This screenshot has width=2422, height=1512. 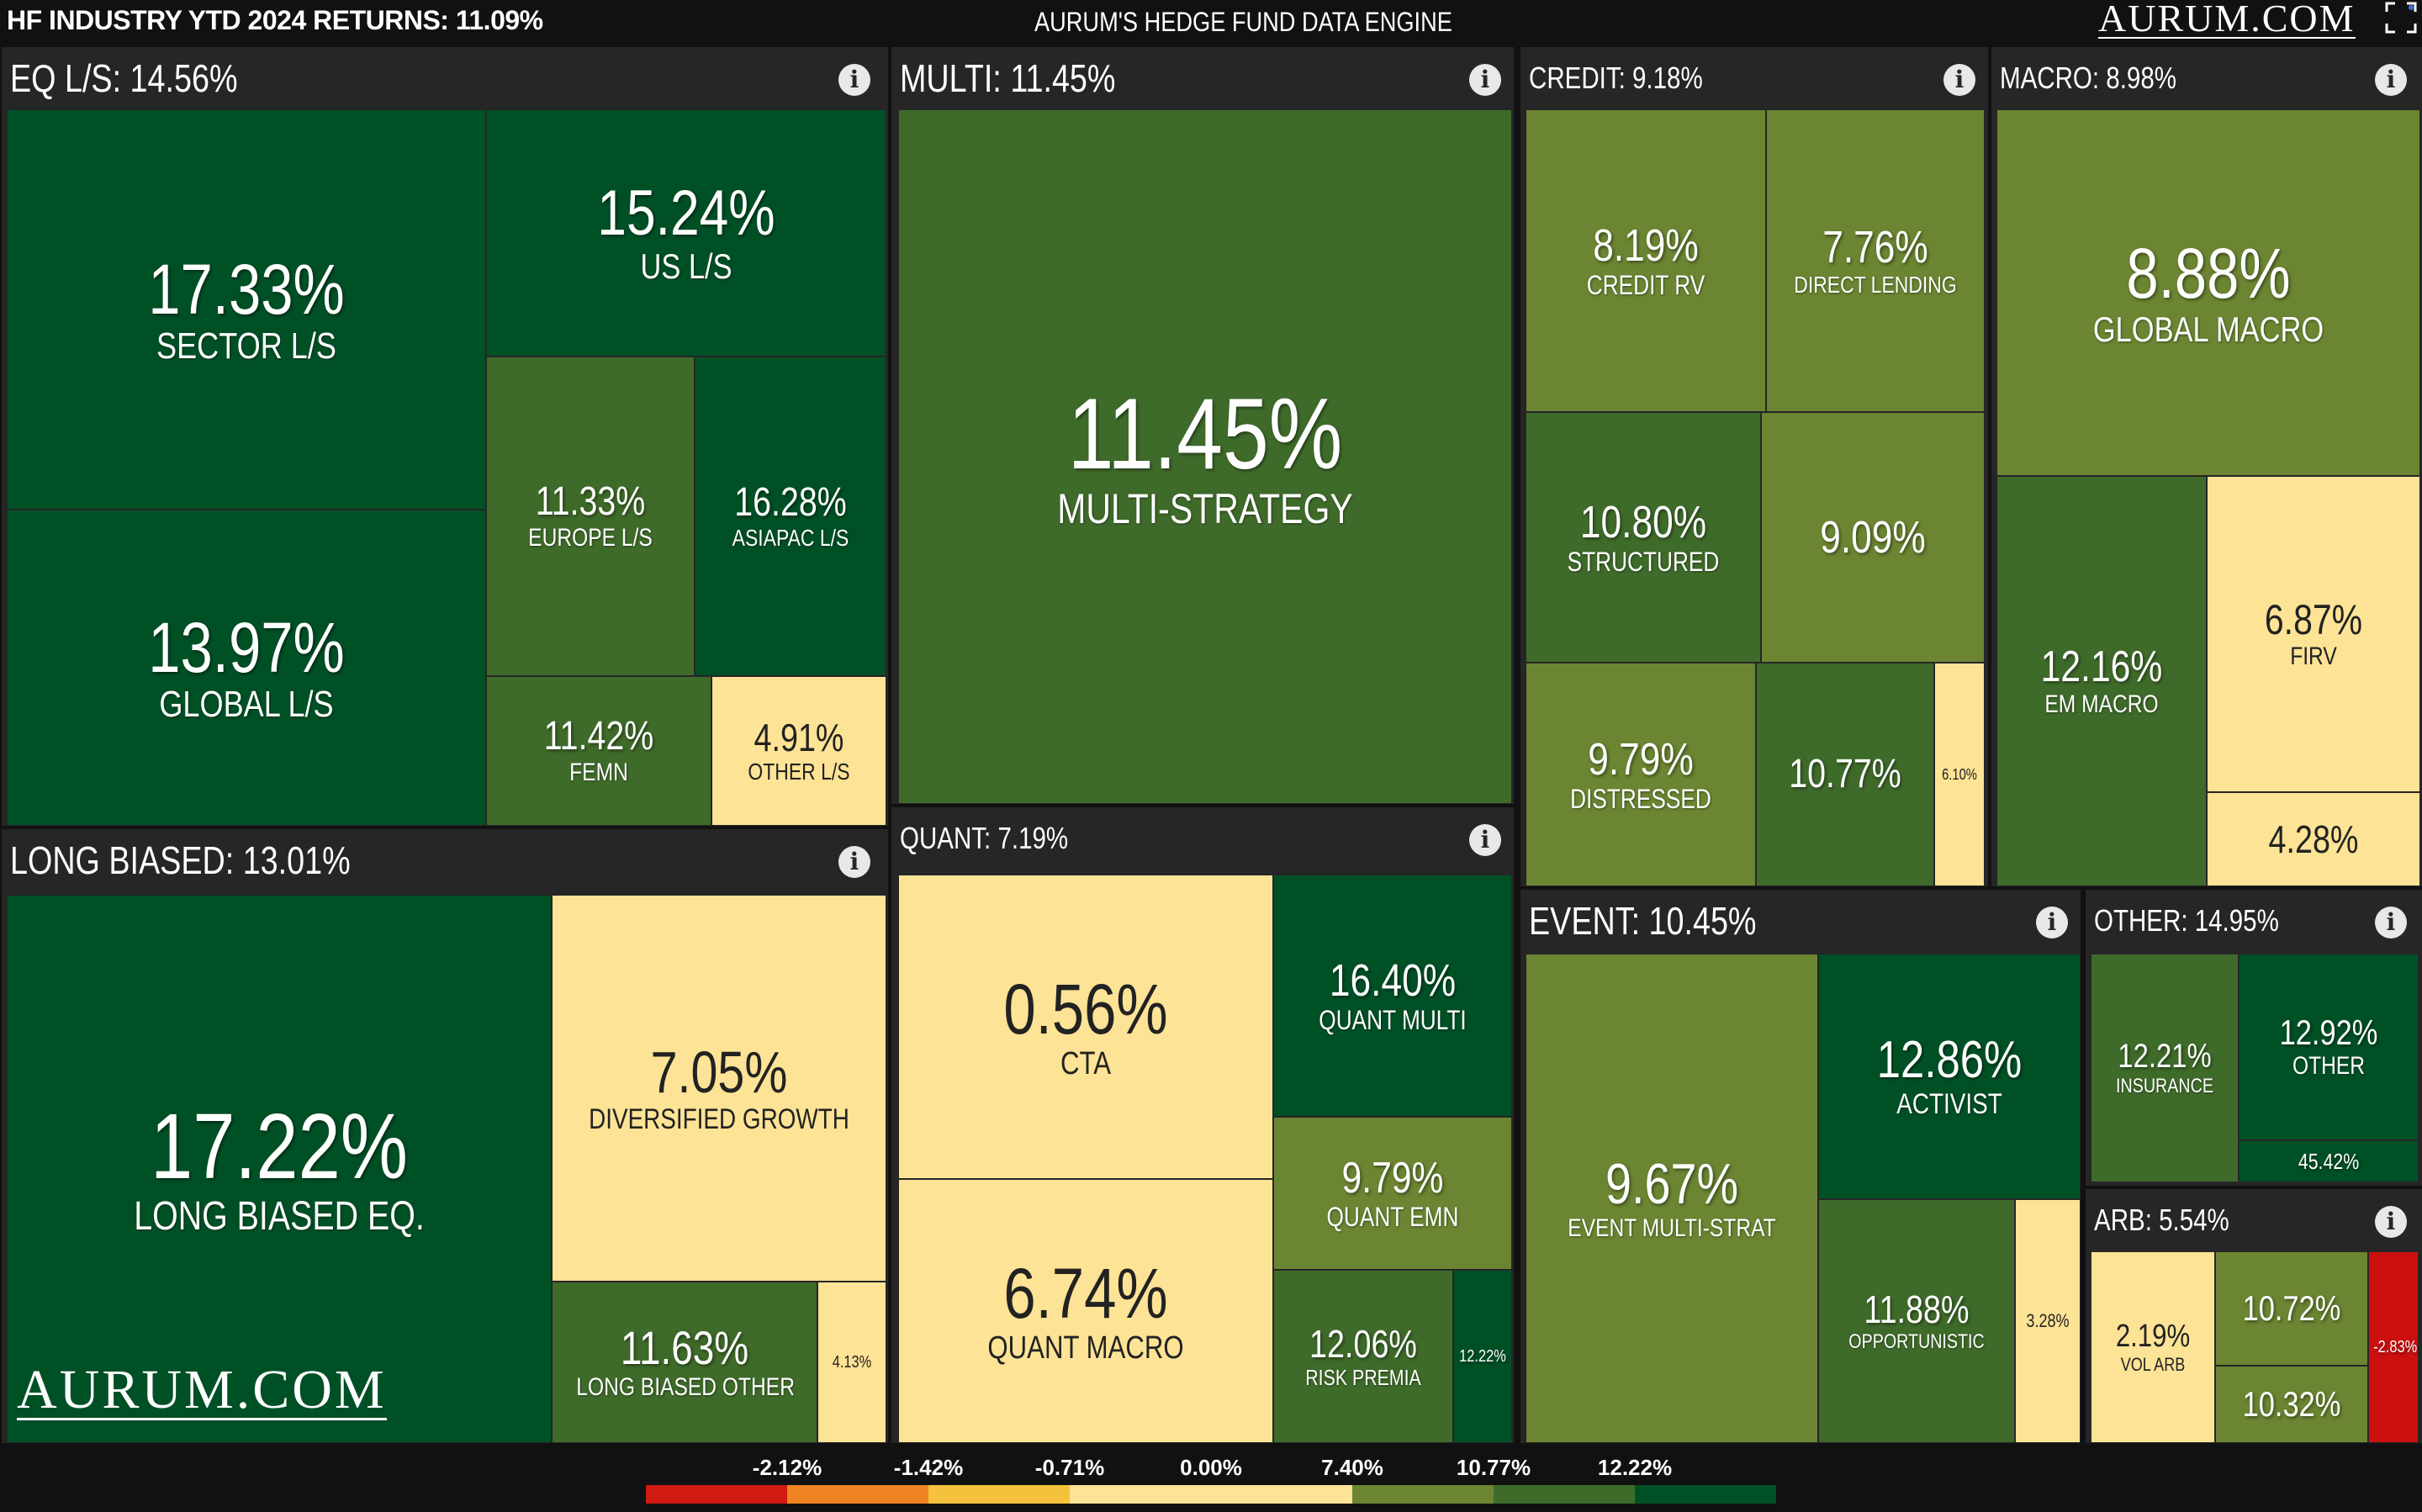 I want to click on treemap-tile: 12.86% ACTIVIST, so click(x=1949, y=1076).